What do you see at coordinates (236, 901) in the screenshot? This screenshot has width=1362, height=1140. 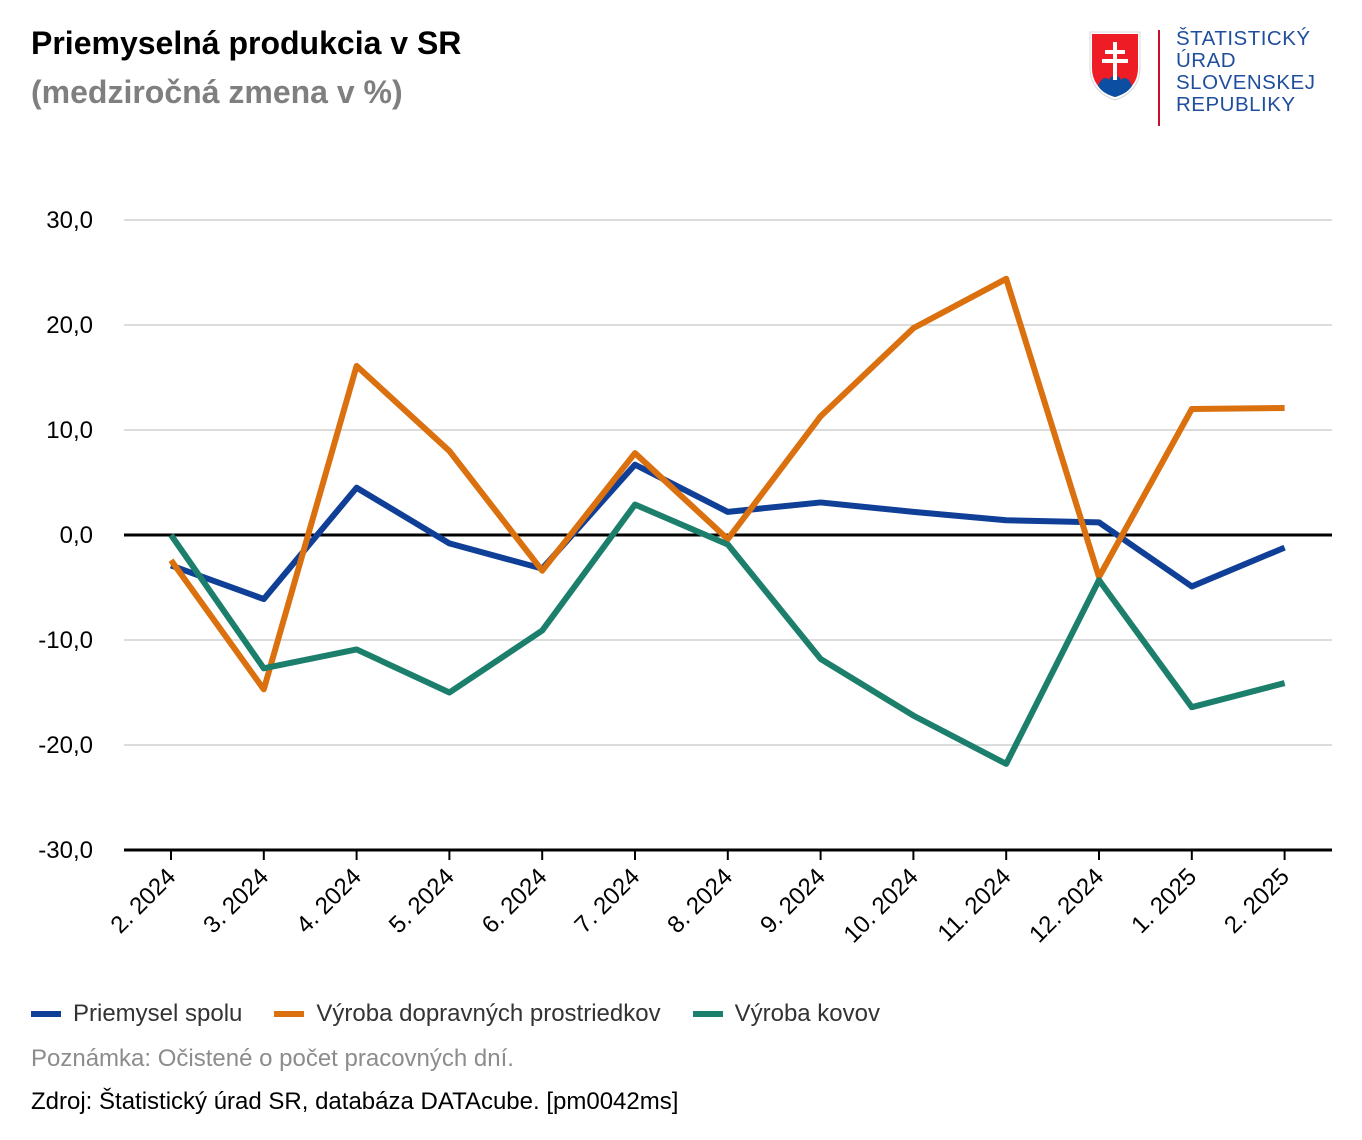 I see `x-tick-label: 3. 2024` at bounding box center [236, 901].